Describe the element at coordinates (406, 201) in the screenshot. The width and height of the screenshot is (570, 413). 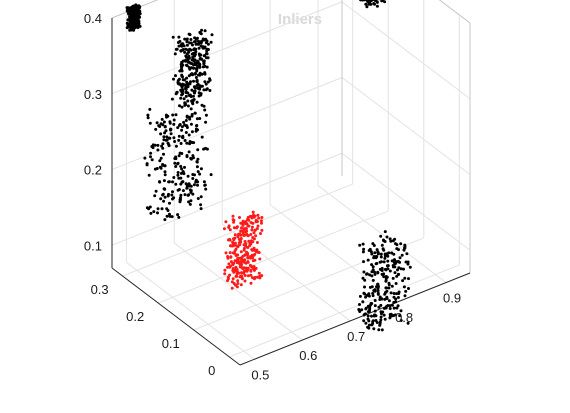
I see `grid-line-z-side` at that location.